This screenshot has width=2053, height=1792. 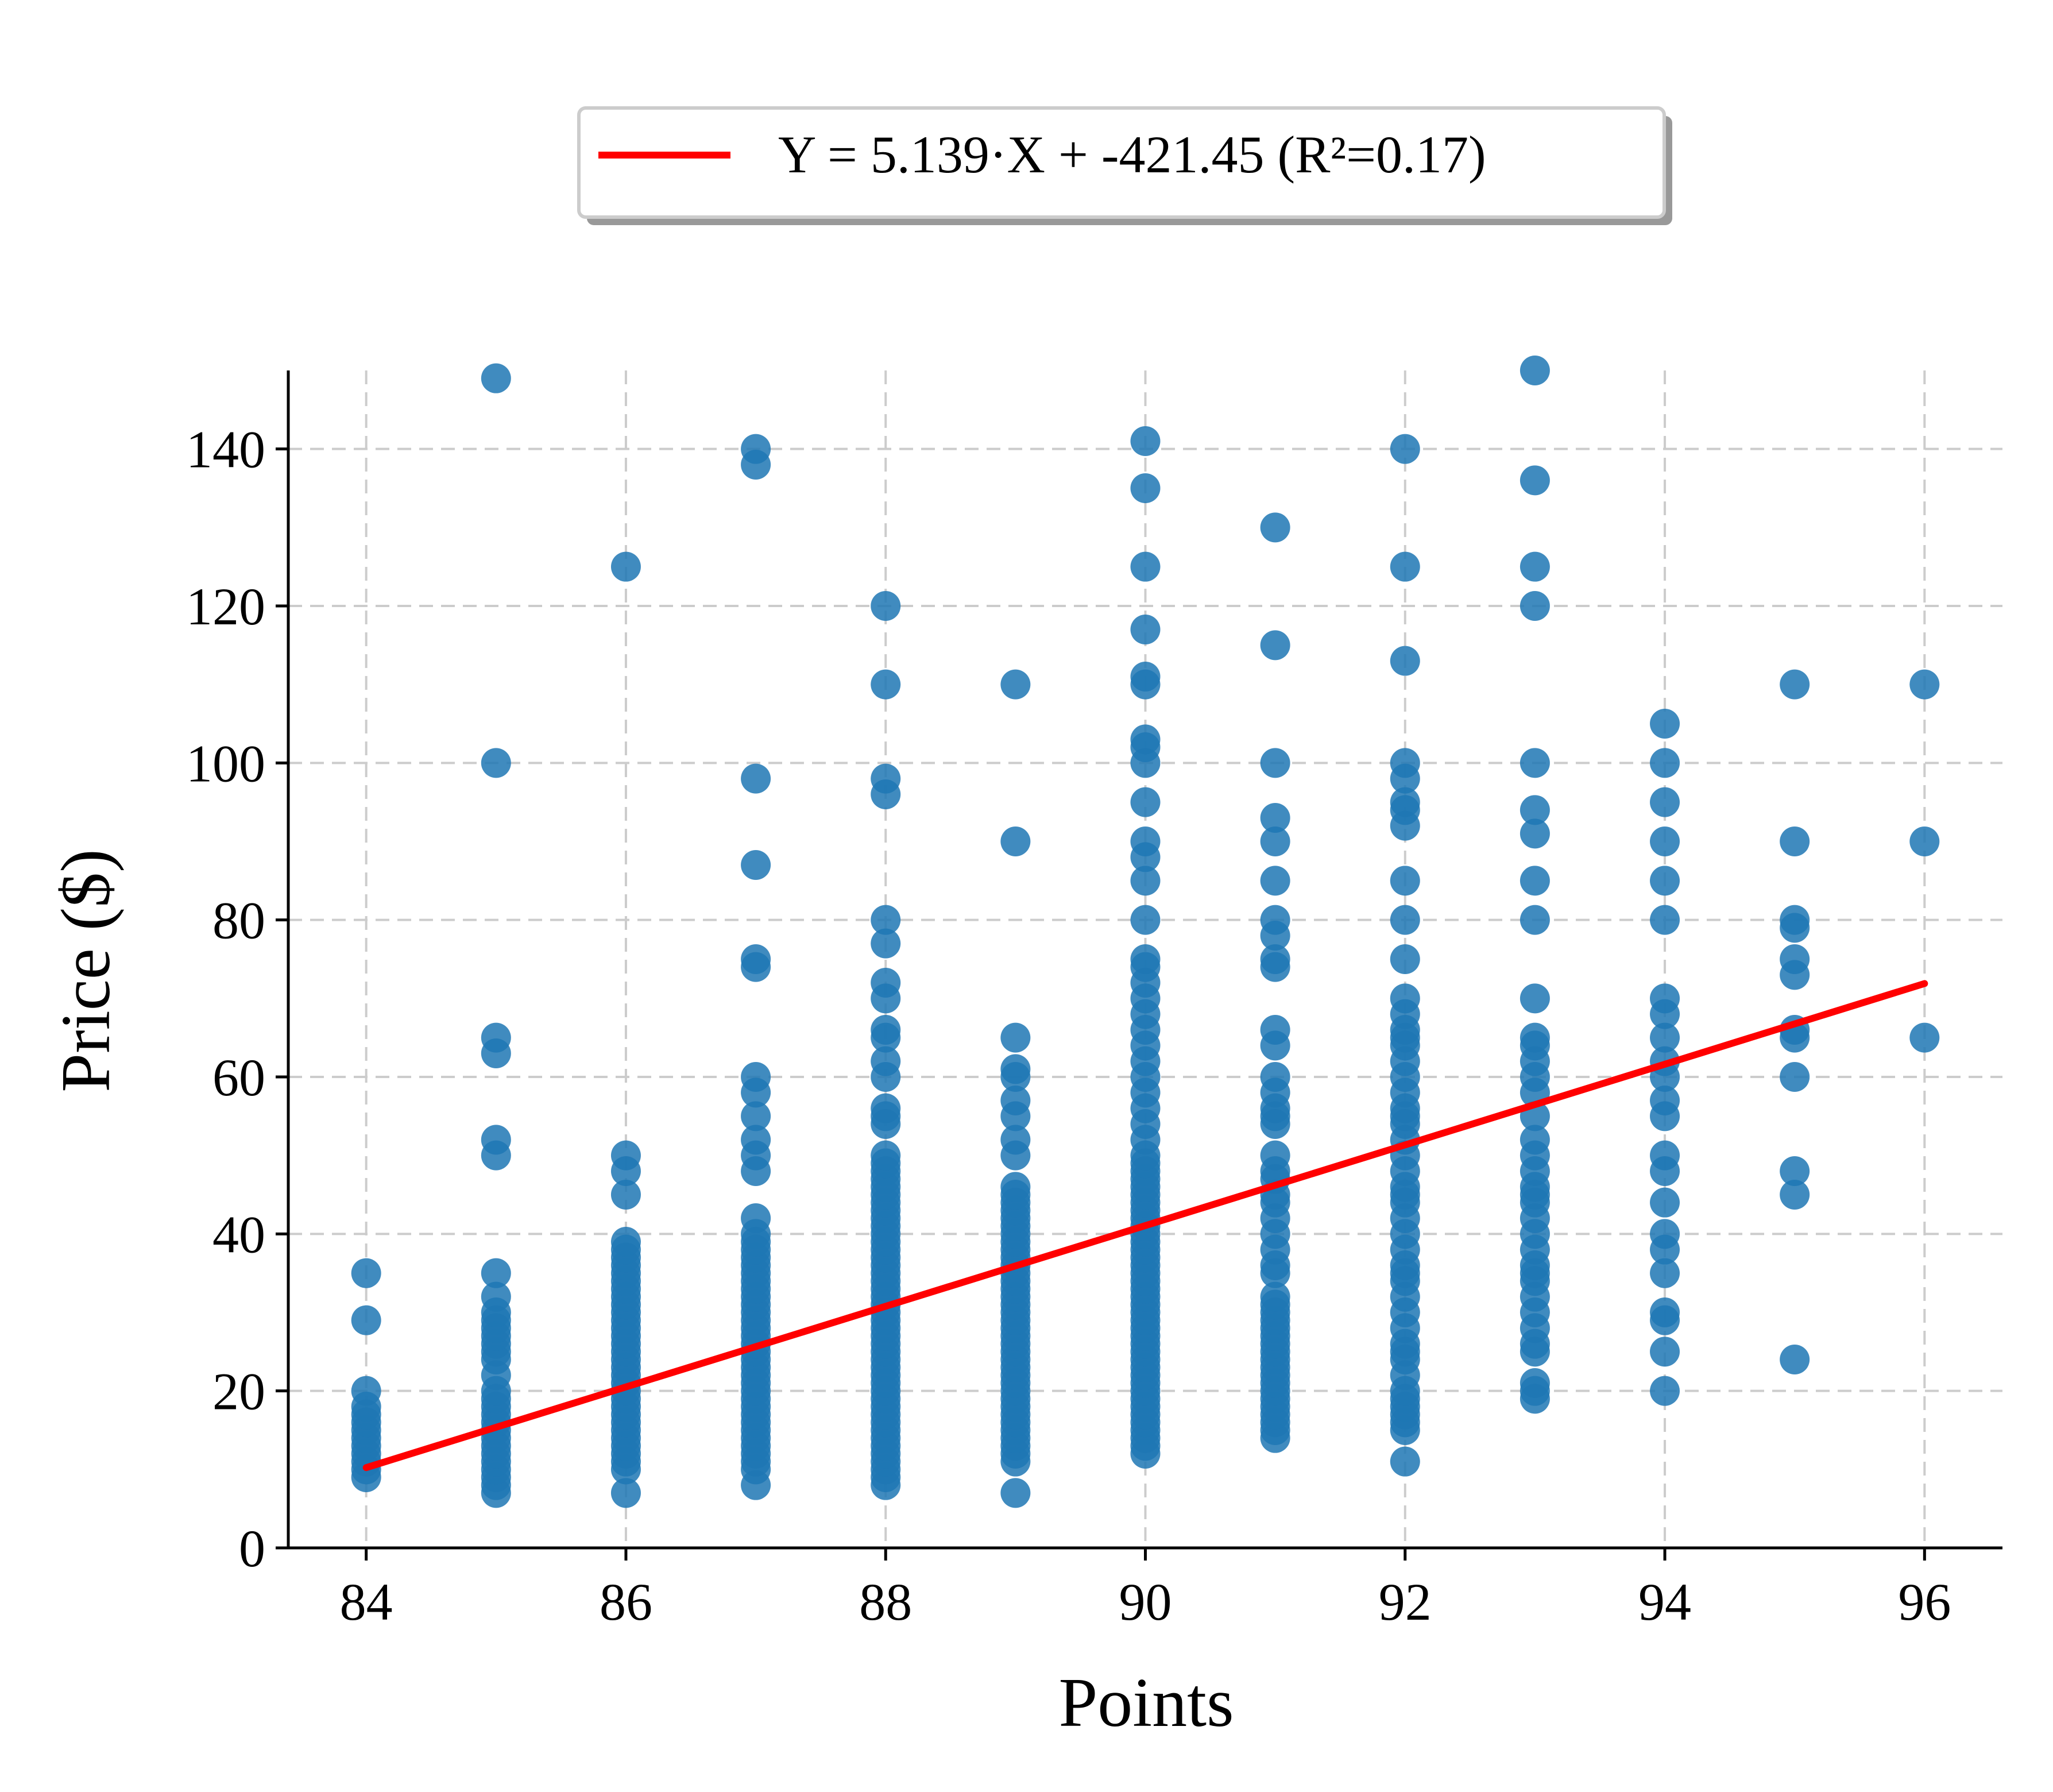 What do you see at coordinates (1924, 1602) in the screenshot?
I see `x-tick-label: 96` at bounding box center [1924, 1602].